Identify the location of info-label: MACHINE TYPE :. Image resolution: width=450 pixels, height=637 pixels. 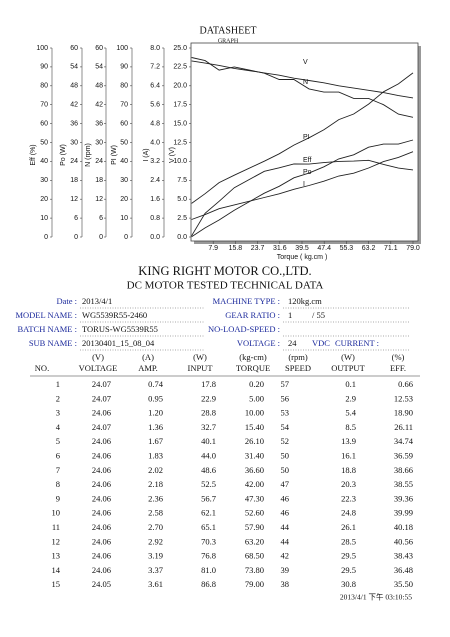
(246, 301).